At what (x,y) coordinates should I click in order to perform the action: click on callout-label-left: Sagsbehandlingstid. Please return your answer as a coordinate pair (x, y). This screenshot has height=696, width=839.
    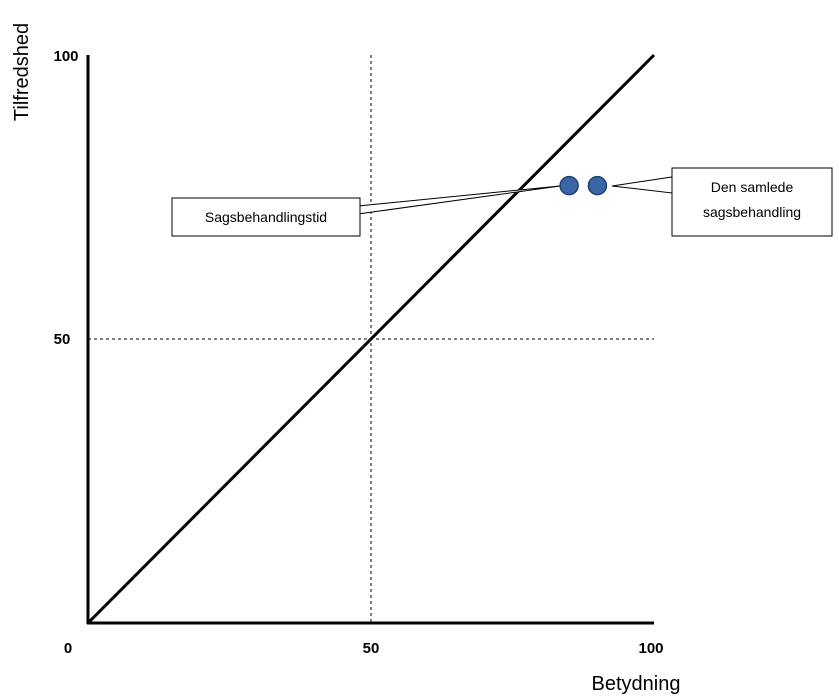
    Looking at the image, I should click on (266, 217).